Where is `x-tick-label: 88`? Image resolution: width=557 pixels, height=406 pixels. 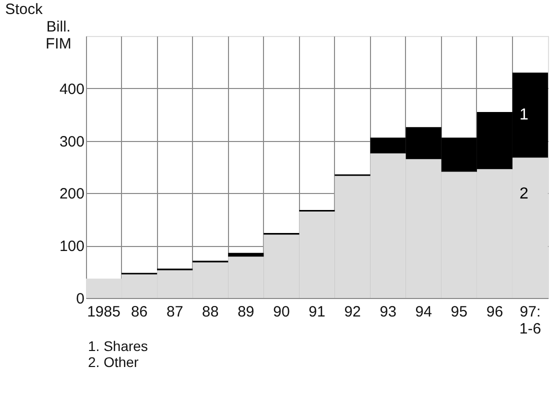 x-tick-label: 88 is located at coordinates (210, 312).